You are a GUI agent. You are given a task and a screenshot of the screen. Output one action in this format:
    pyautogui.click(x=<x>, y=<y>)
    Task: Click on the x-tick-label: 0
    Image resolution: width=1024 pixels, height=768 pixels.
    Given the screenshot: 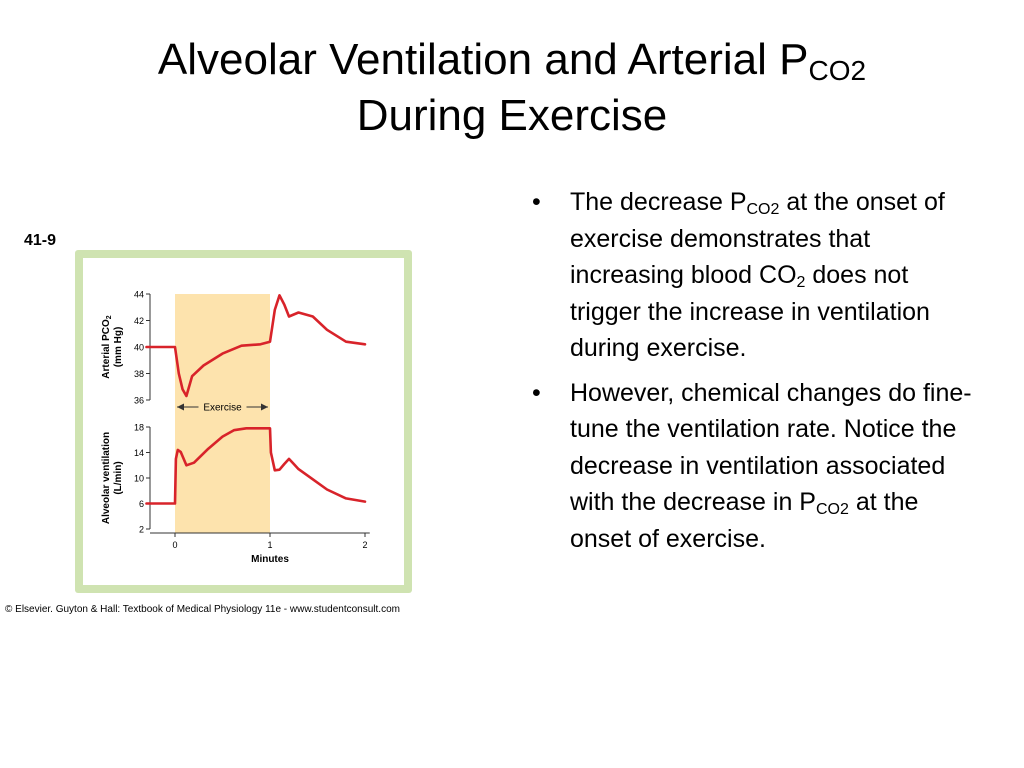 What is the action you would take?
    pyautogui.click(x=174, y=545)
    